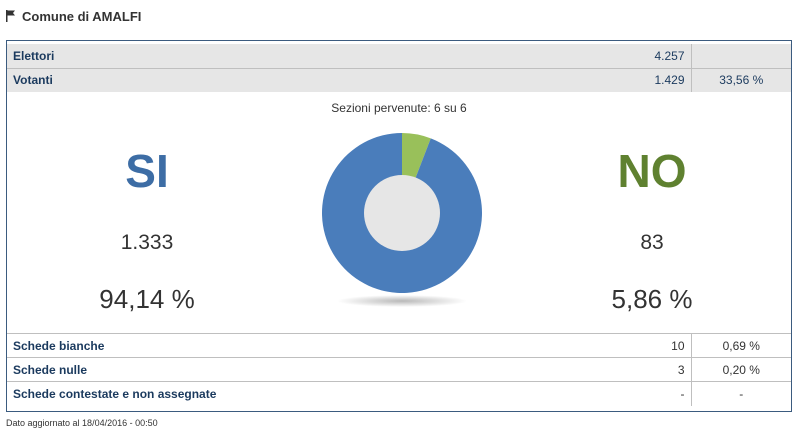  Describe the element at coordinates (741, 369) in the screenshot. I see `nulle-pct: 0,20 %` at that location.